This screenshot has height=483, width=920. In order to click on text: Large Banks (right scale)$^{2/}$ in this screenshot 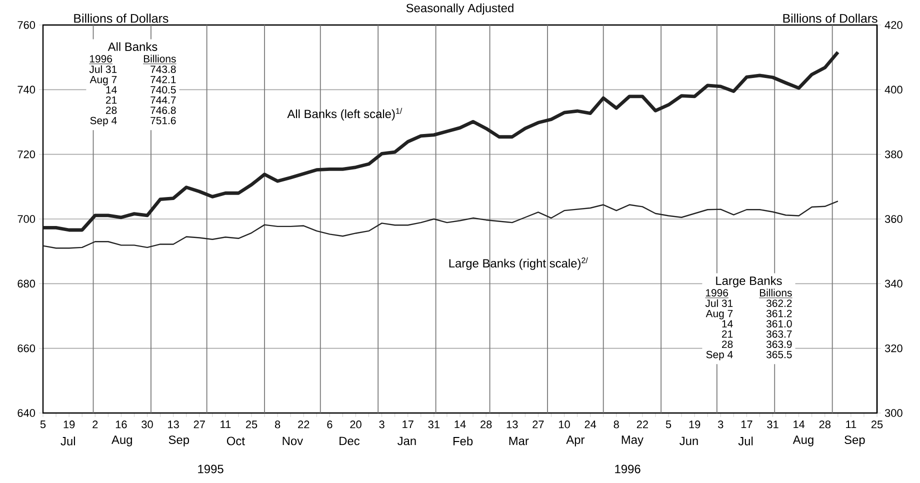, I will do `click(518, 263)`.